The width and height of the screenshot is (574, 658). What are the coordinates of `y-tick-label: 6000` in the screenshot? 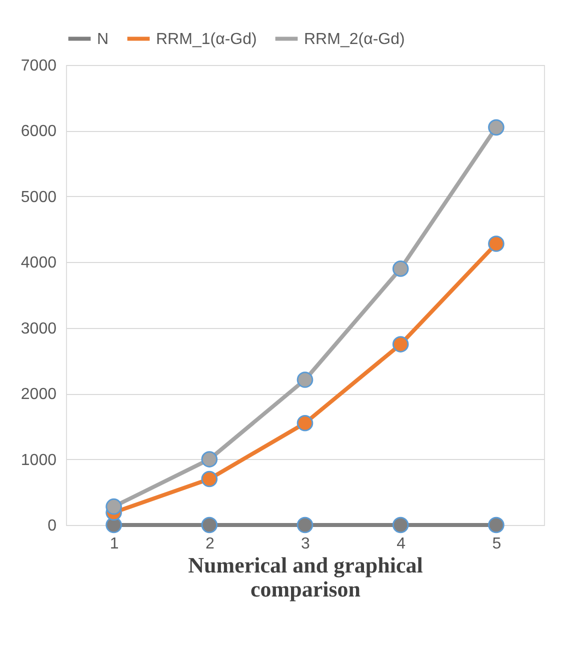 It's located at (38, 131).